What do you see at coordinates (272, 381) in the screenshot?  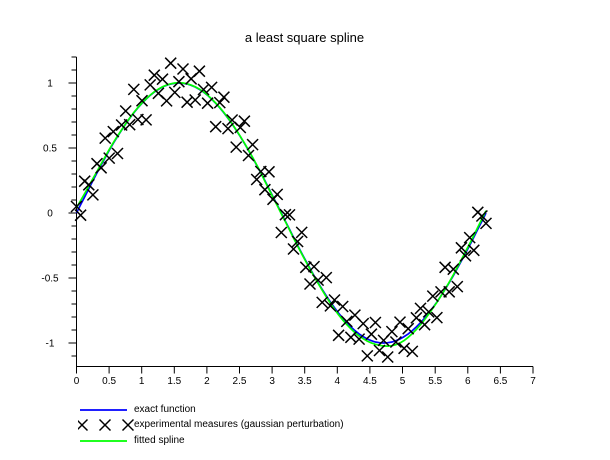 I see `x-tick-label: 3` at bounding box center [272, 381].